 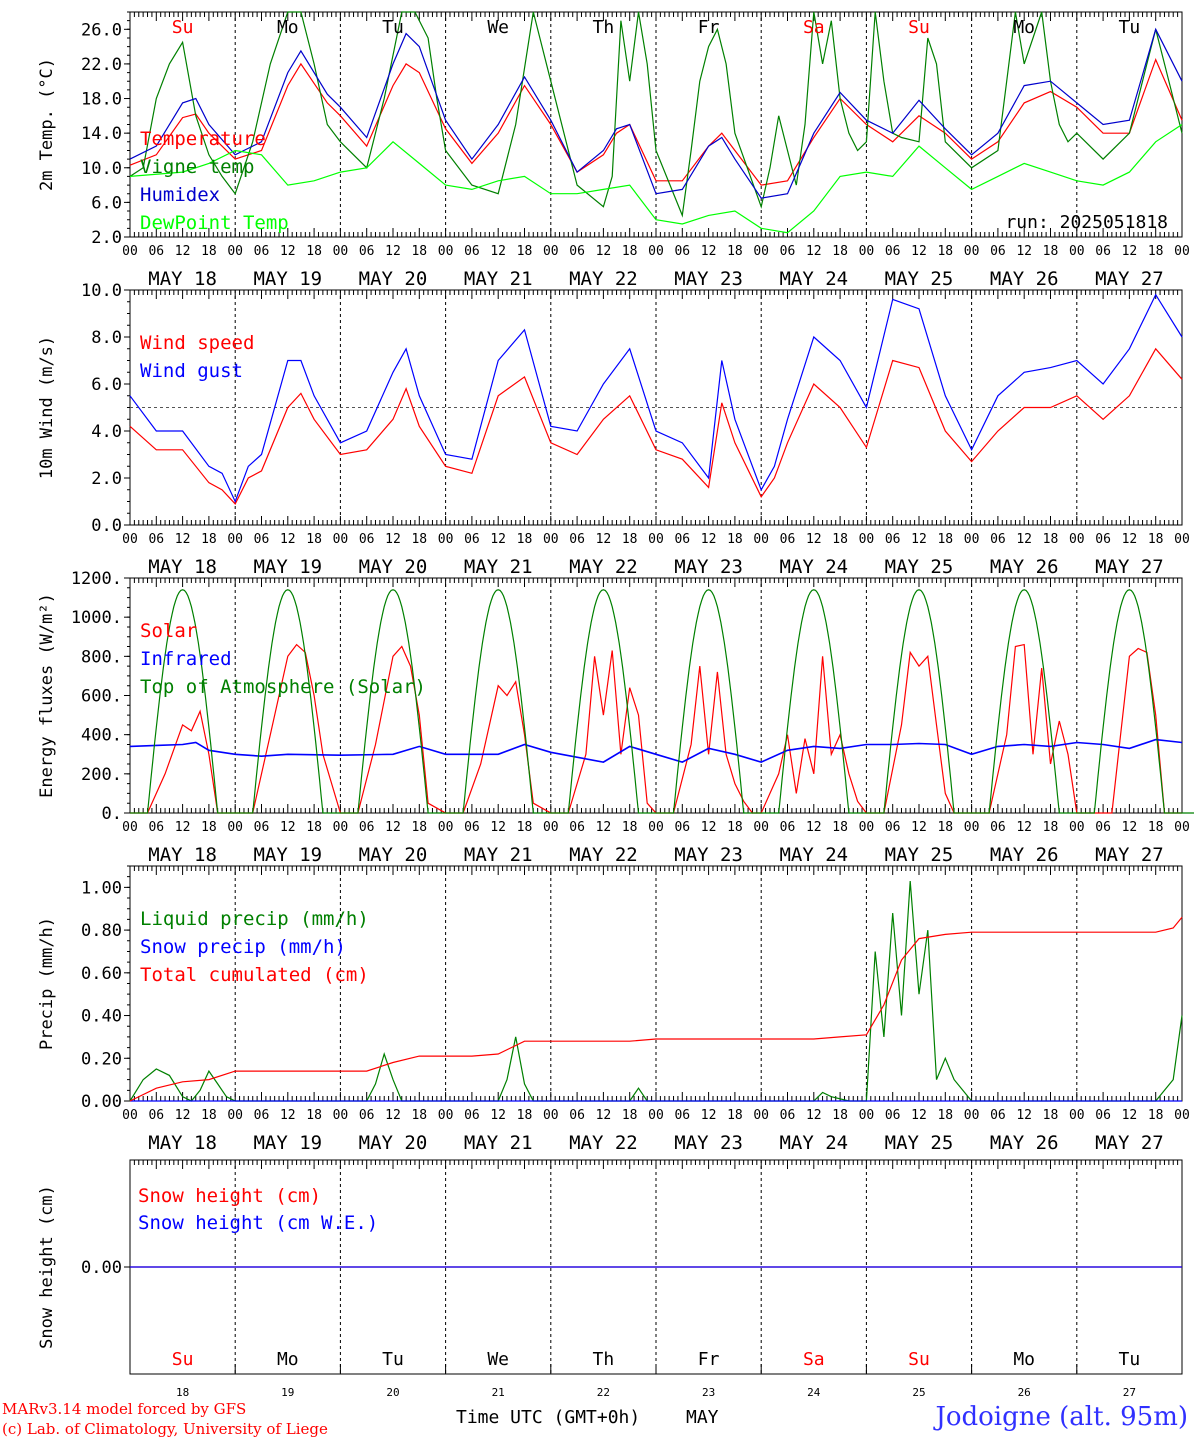 What do you see at coordinates (101, 1268) in the screenshot?
I see `y-tick-label: 0.00` at bounding box center [101, 1268].